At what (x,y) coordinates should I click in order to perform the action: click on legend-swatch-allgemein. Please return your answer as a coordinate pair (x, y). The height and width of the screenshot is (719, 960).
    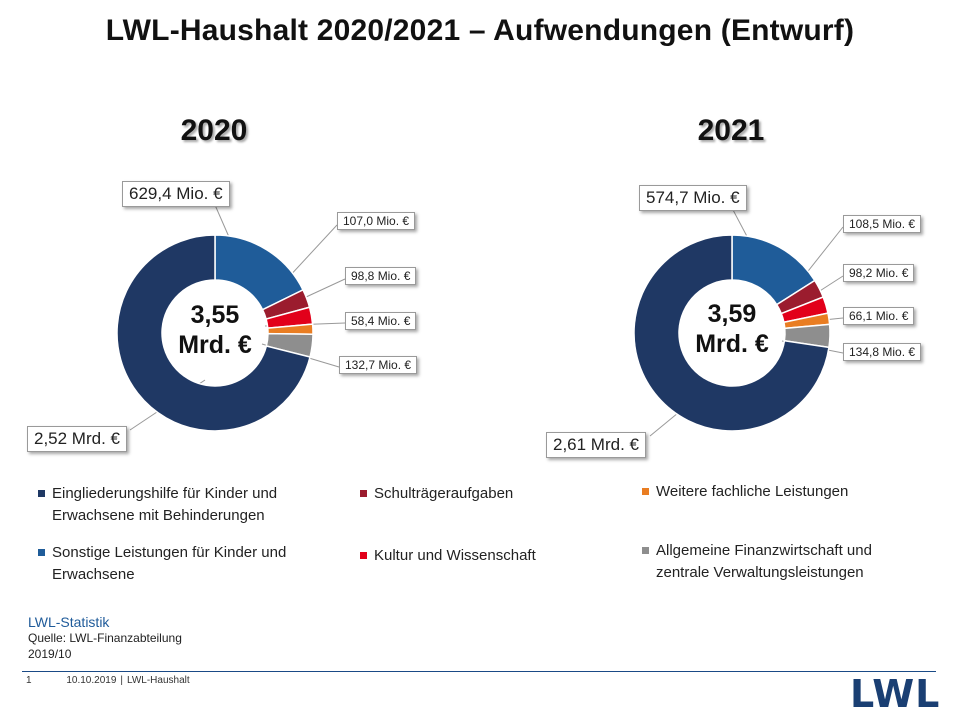
    Looking at the image, I should click on (645, 550).